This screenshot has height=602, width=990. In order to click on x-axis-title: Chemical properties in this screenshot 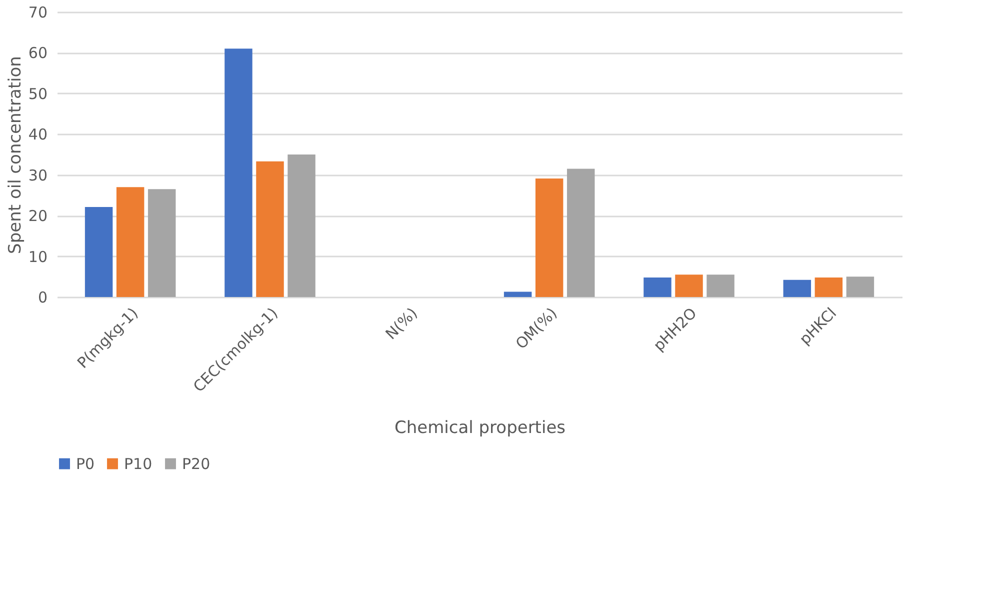, I will do `click(480, 428)`.